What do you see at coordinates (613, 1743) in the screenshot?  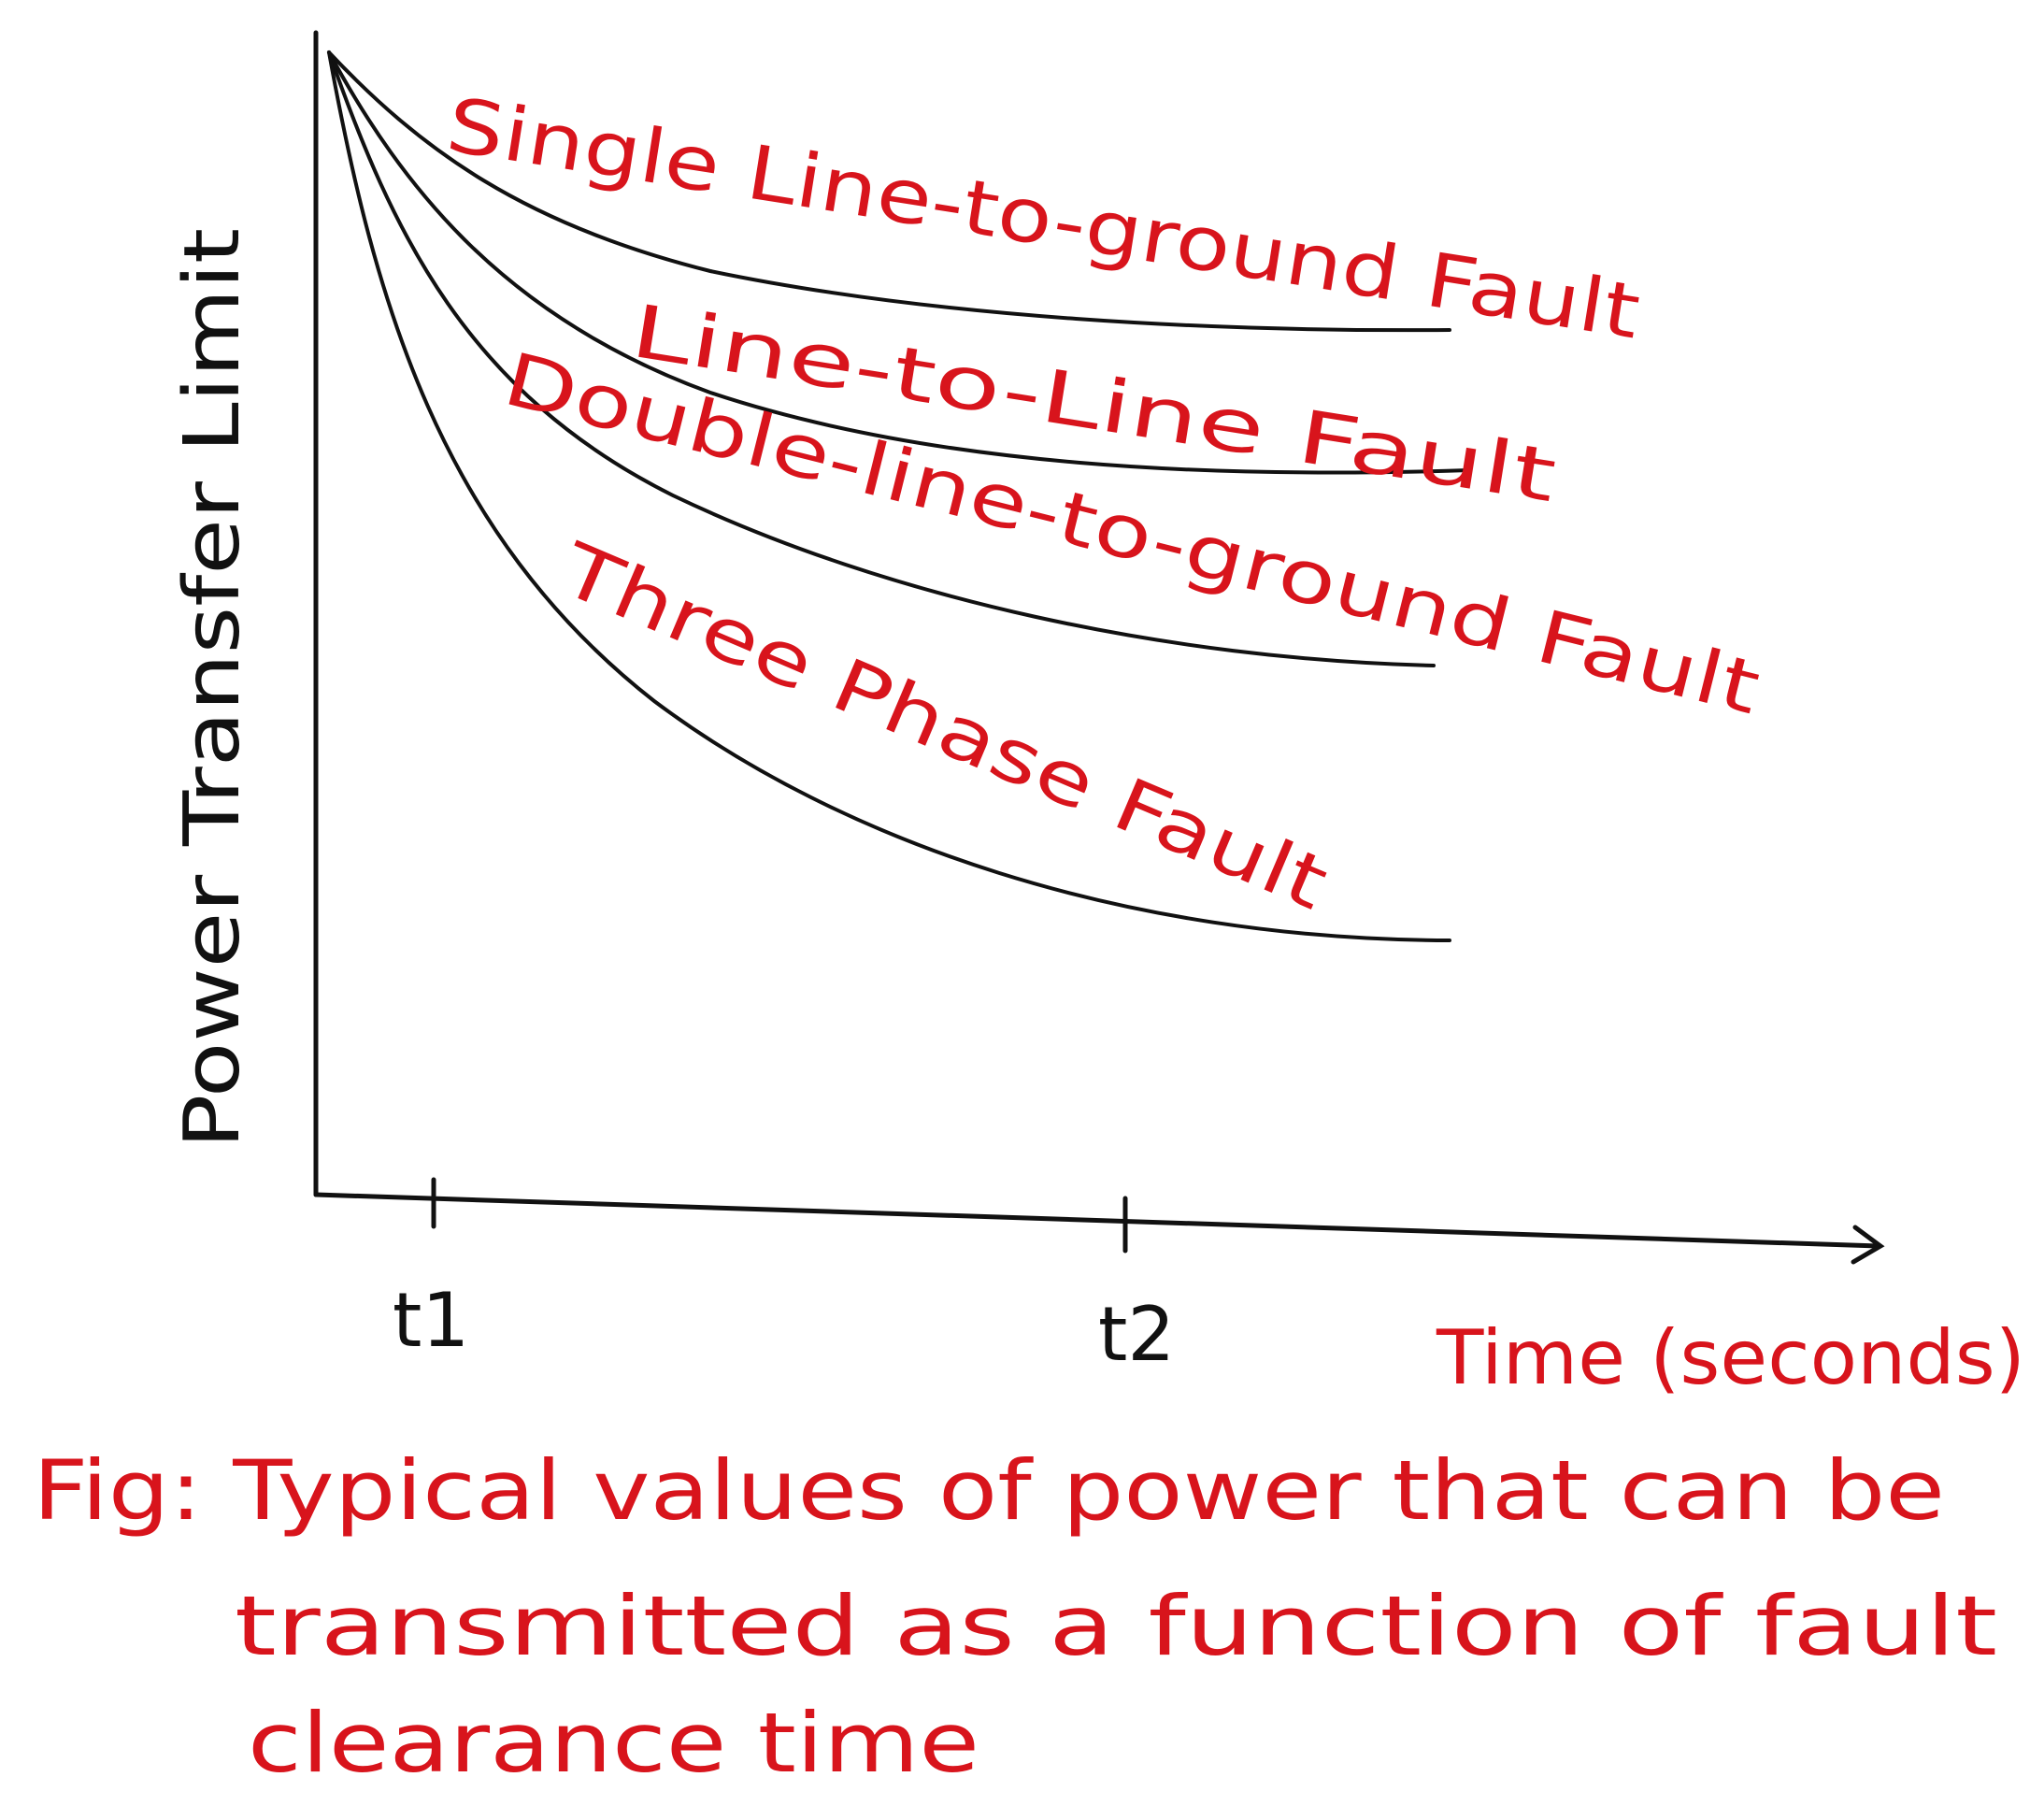 I see `caption-line: clearance time` at bounding box center [613, 1743].